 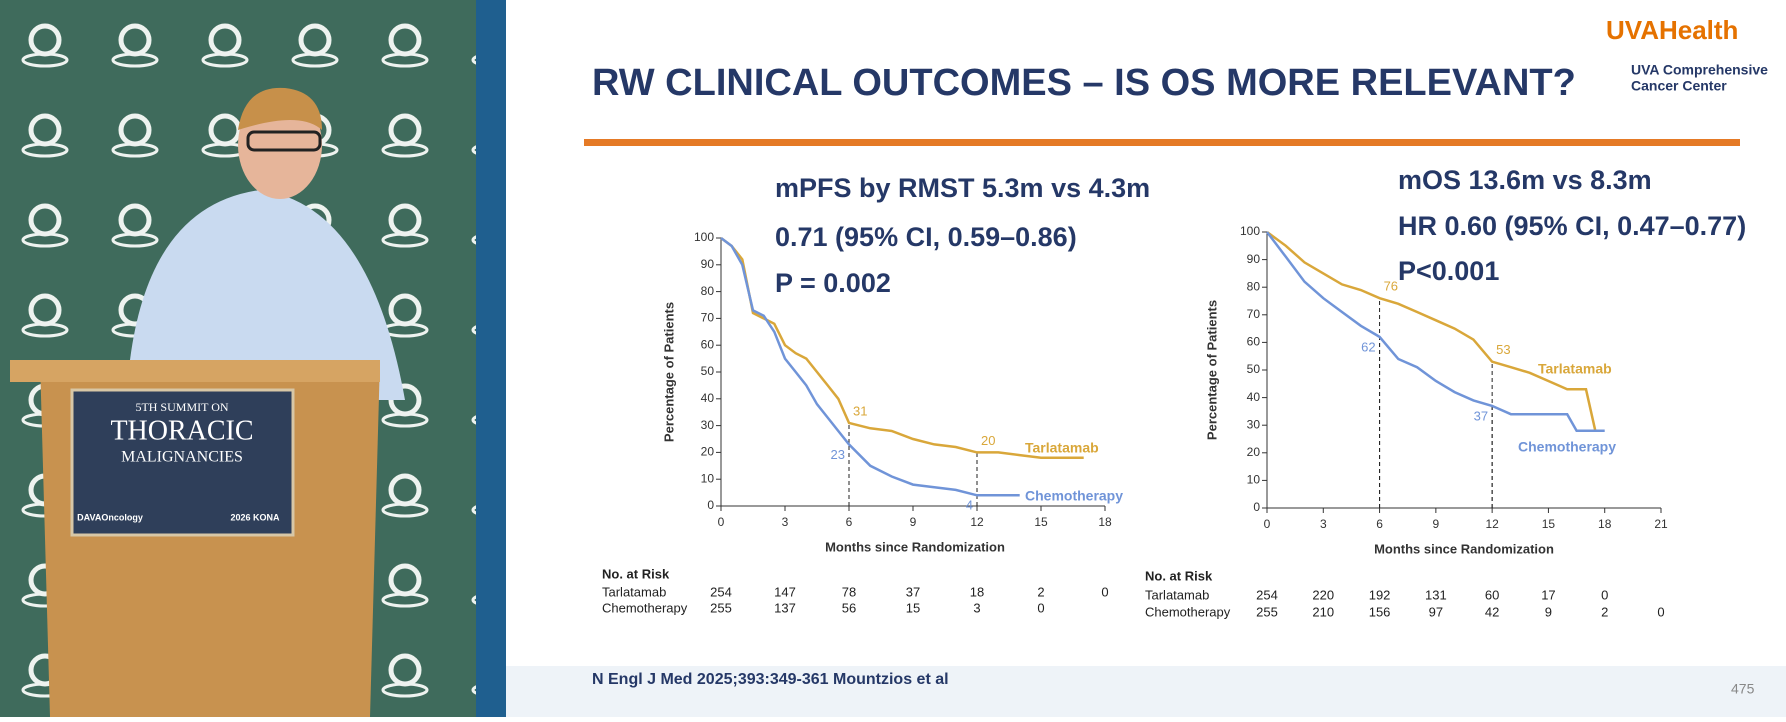 I want to click on y-tick-label: 10, so click(x=1254, y=480).